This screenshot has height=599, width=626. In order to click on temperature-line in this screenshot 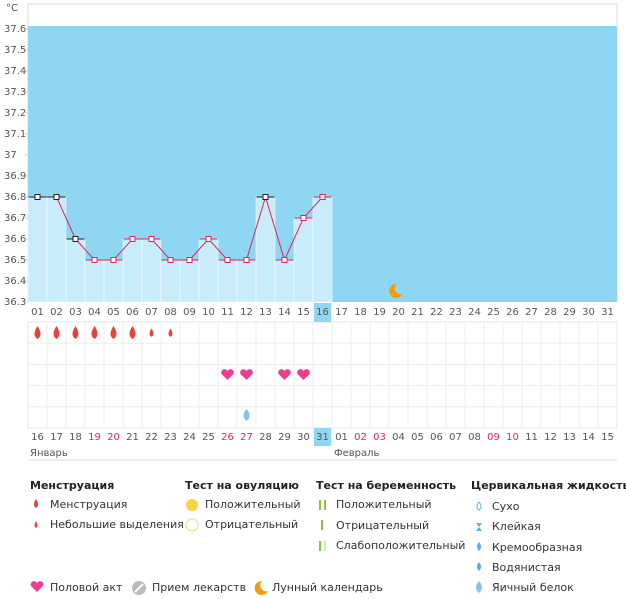, I will do `click(180, 228)`.